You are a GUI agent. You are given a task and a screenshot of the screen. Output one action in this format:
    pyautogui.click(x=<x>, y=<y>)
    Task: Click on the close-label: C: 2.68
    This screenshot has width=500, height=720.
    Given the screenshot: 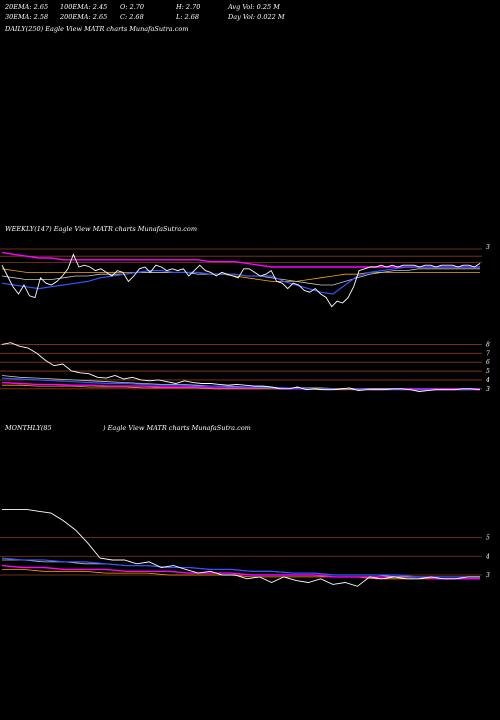 What is the action you would take?
    pyautogui.click(x=132, y=17)
    